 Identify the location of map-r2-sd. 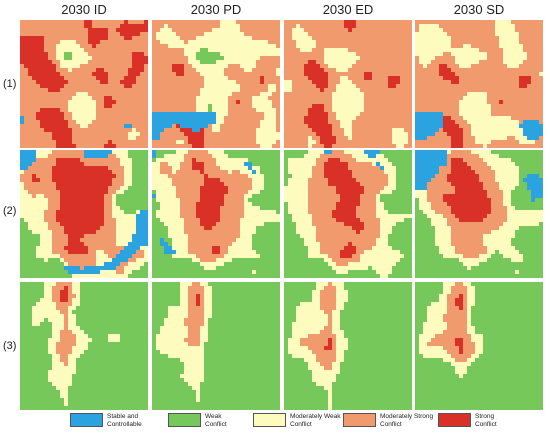
(479, 214).